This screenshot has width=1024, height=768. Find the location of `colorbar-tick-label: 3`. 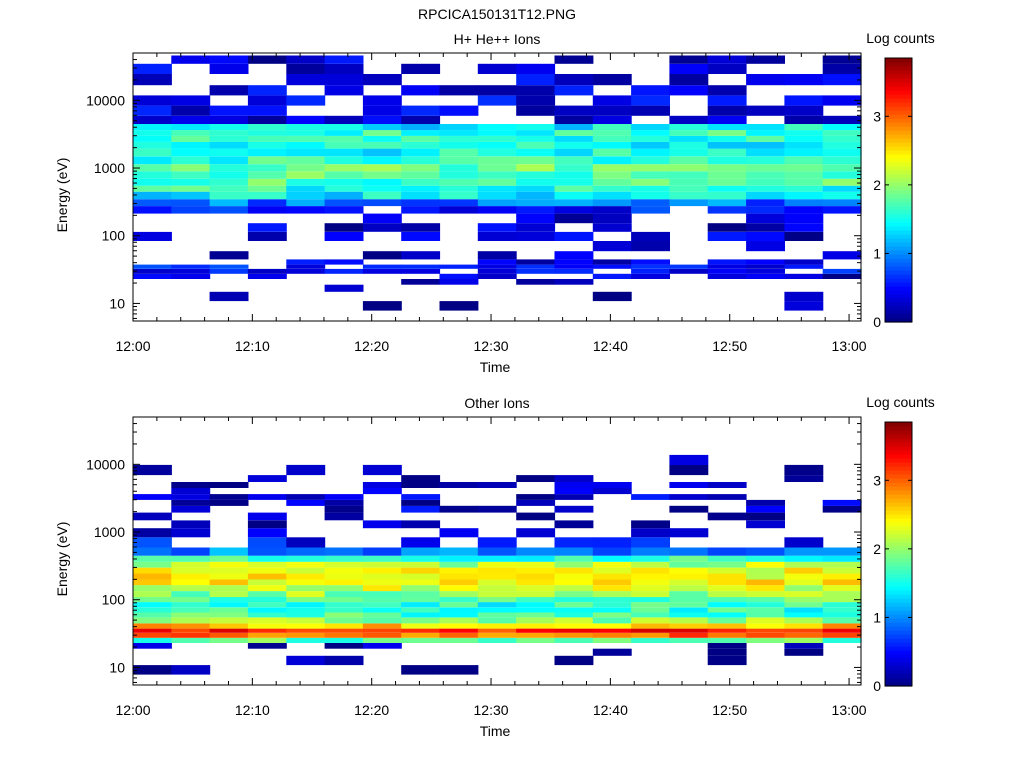

colorbar-tick-label: 3 is located at coordinates (877, 480).